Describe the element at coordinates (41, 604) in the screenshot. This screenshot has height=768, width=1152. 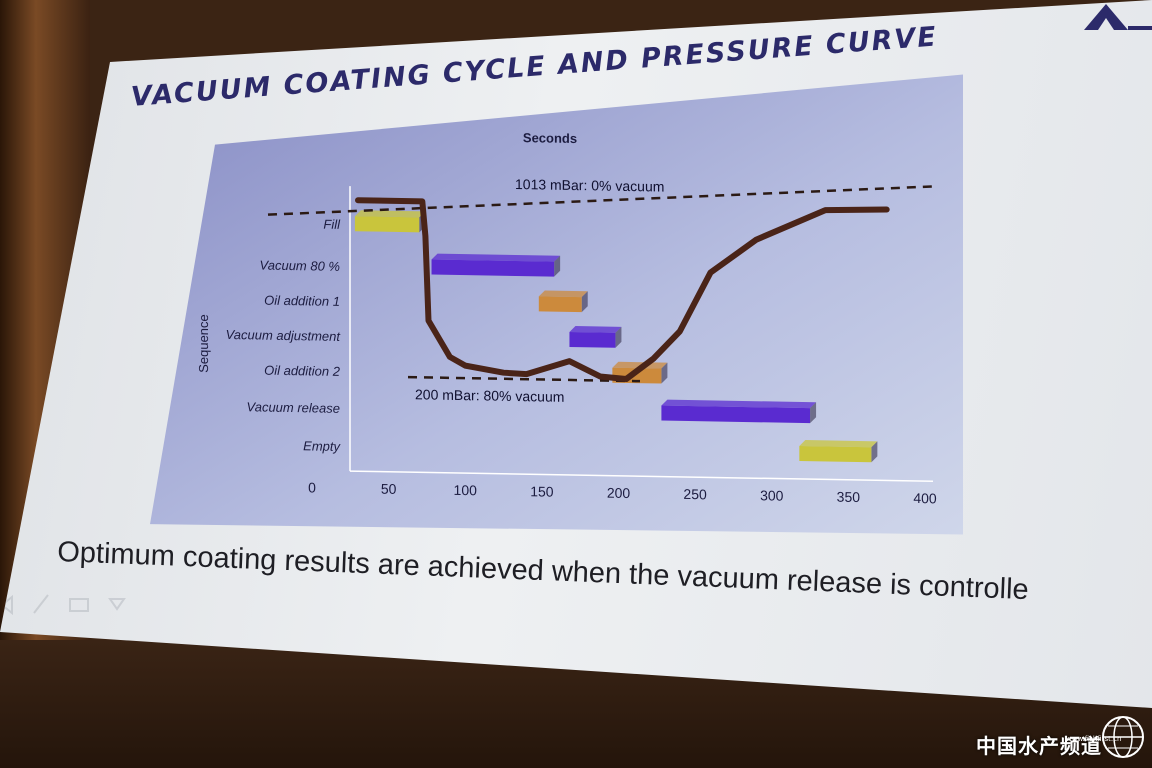
I see `pen-icon` at that location.